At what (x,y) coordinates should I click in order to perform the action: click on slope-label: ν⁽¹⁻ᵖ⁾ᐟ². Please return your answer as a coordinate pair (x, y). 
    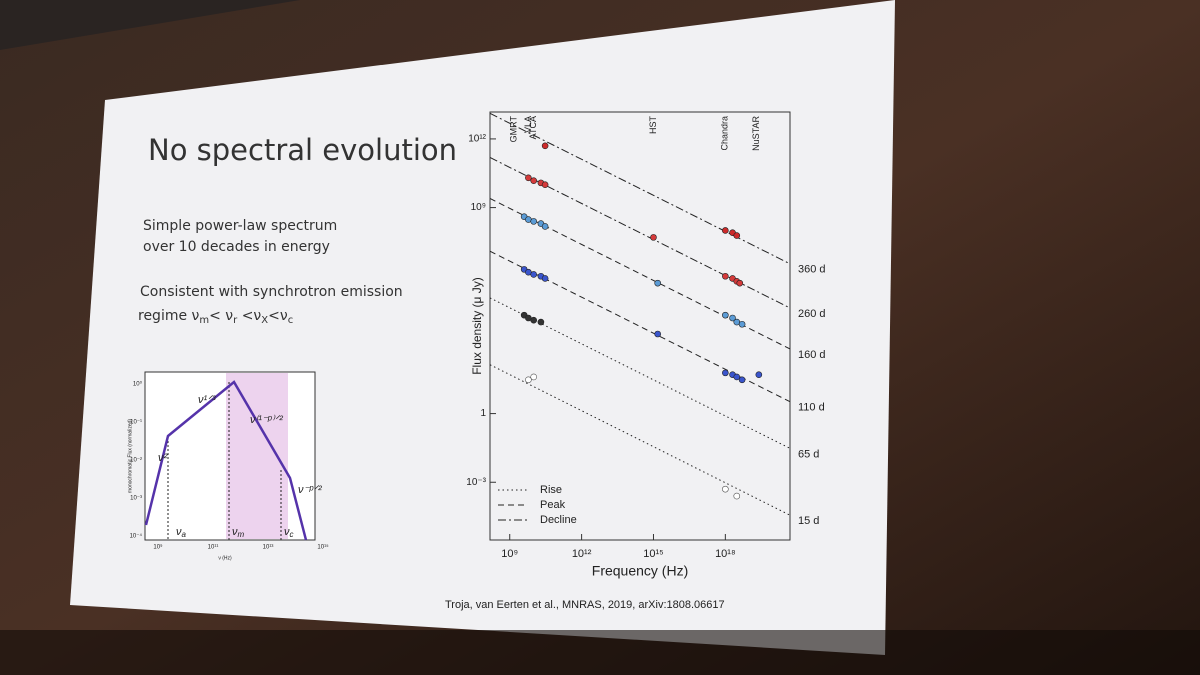
    Looking at the image, I should click on (266, 420).